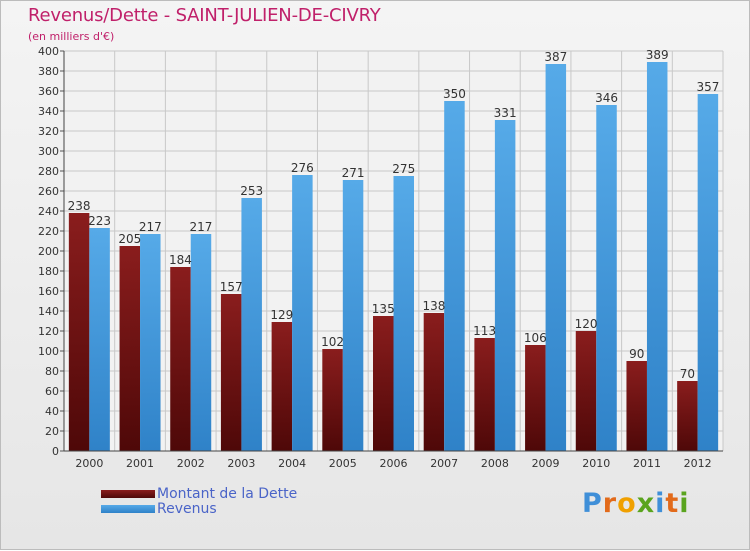 The image size is (750, 551). I want to click on legend-item-revenus: Revenus, so click(211, 509).